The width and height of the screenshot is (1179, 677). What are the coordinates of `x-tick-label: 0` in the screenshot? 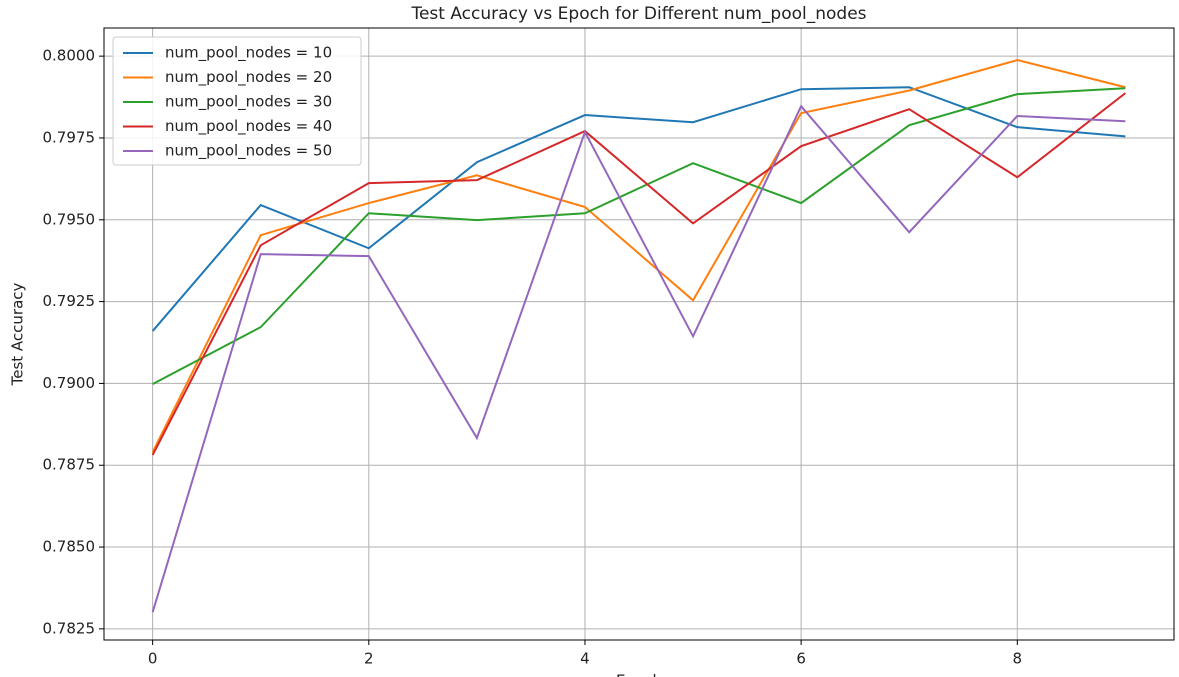 It's located at (153, 659).